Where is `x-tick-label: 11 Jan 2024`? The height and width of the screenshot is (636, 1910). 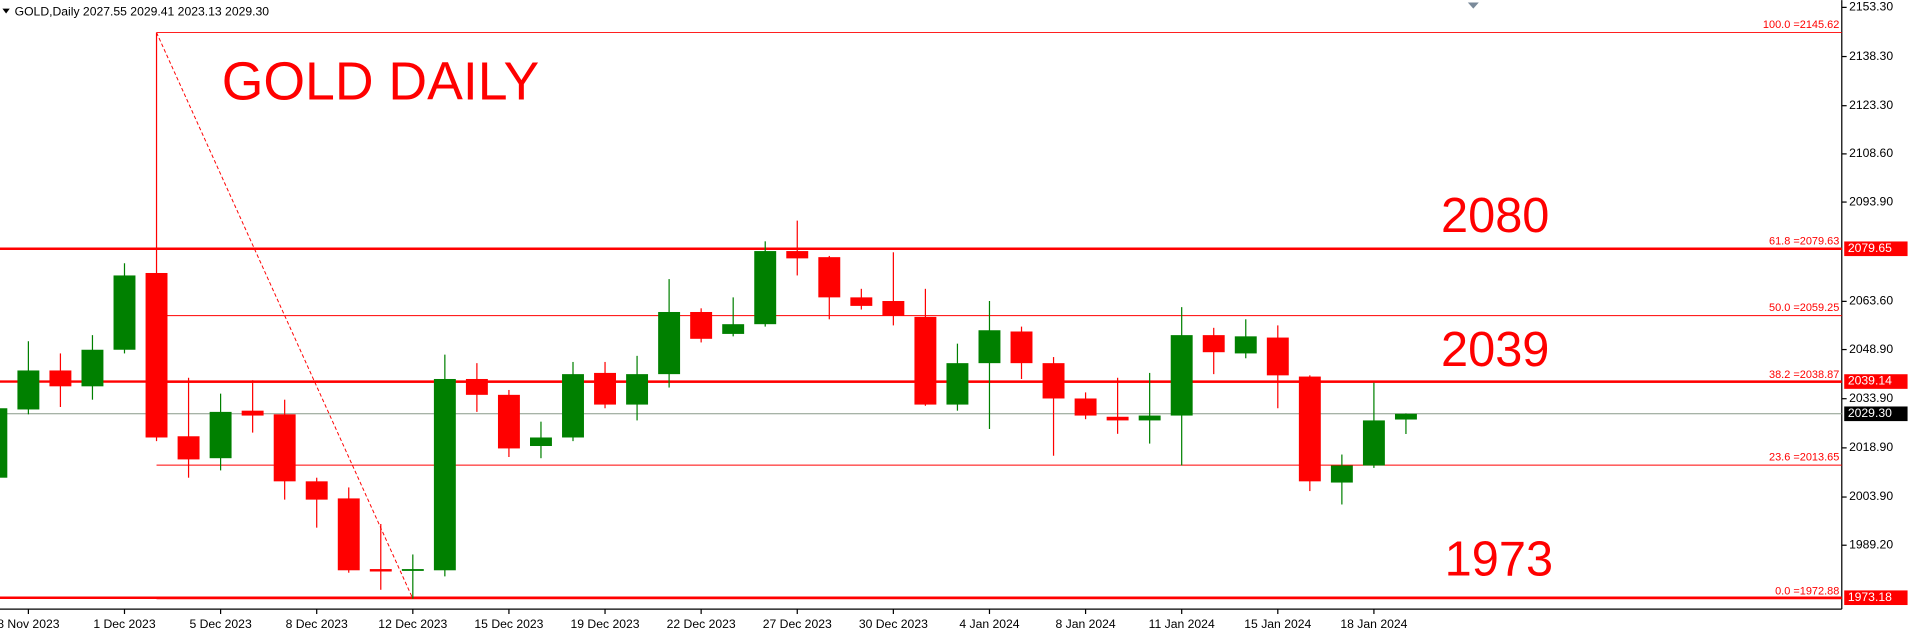 x-tick-label: 11 Jan 2024 is located at coordinates (1182, 624).